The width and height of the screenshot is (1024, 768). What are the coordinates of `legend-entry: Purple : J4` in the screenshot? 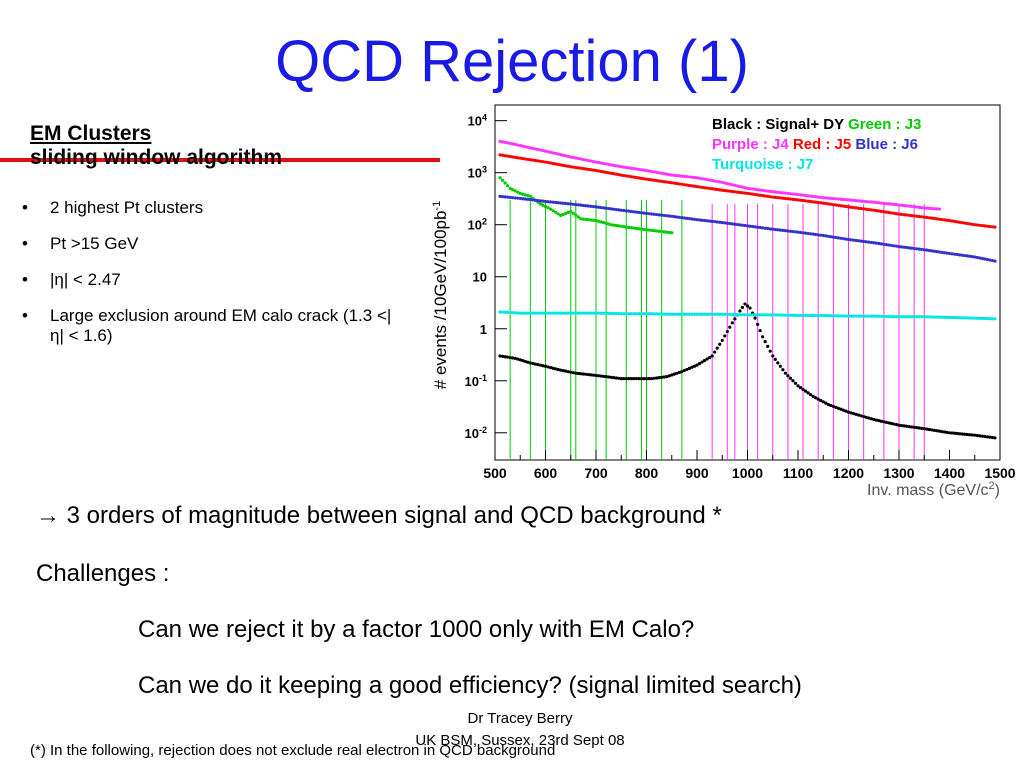 It's located at (750, 144).